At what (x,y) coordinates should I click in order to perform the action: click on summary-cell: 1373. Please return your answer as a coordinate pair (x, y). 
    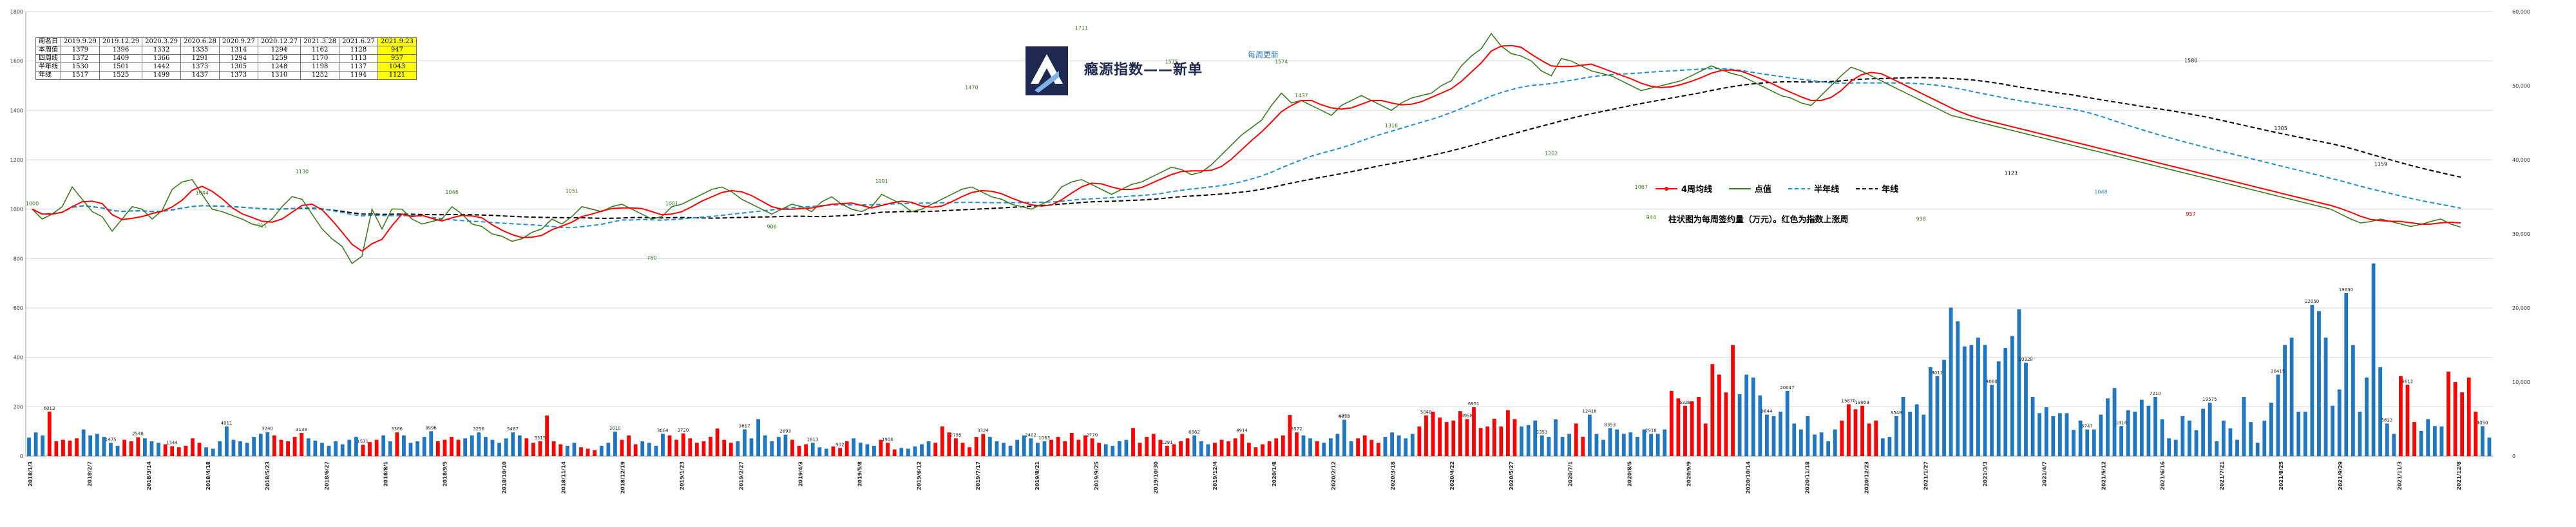
    Looking at the image, I should click on (200, 67).